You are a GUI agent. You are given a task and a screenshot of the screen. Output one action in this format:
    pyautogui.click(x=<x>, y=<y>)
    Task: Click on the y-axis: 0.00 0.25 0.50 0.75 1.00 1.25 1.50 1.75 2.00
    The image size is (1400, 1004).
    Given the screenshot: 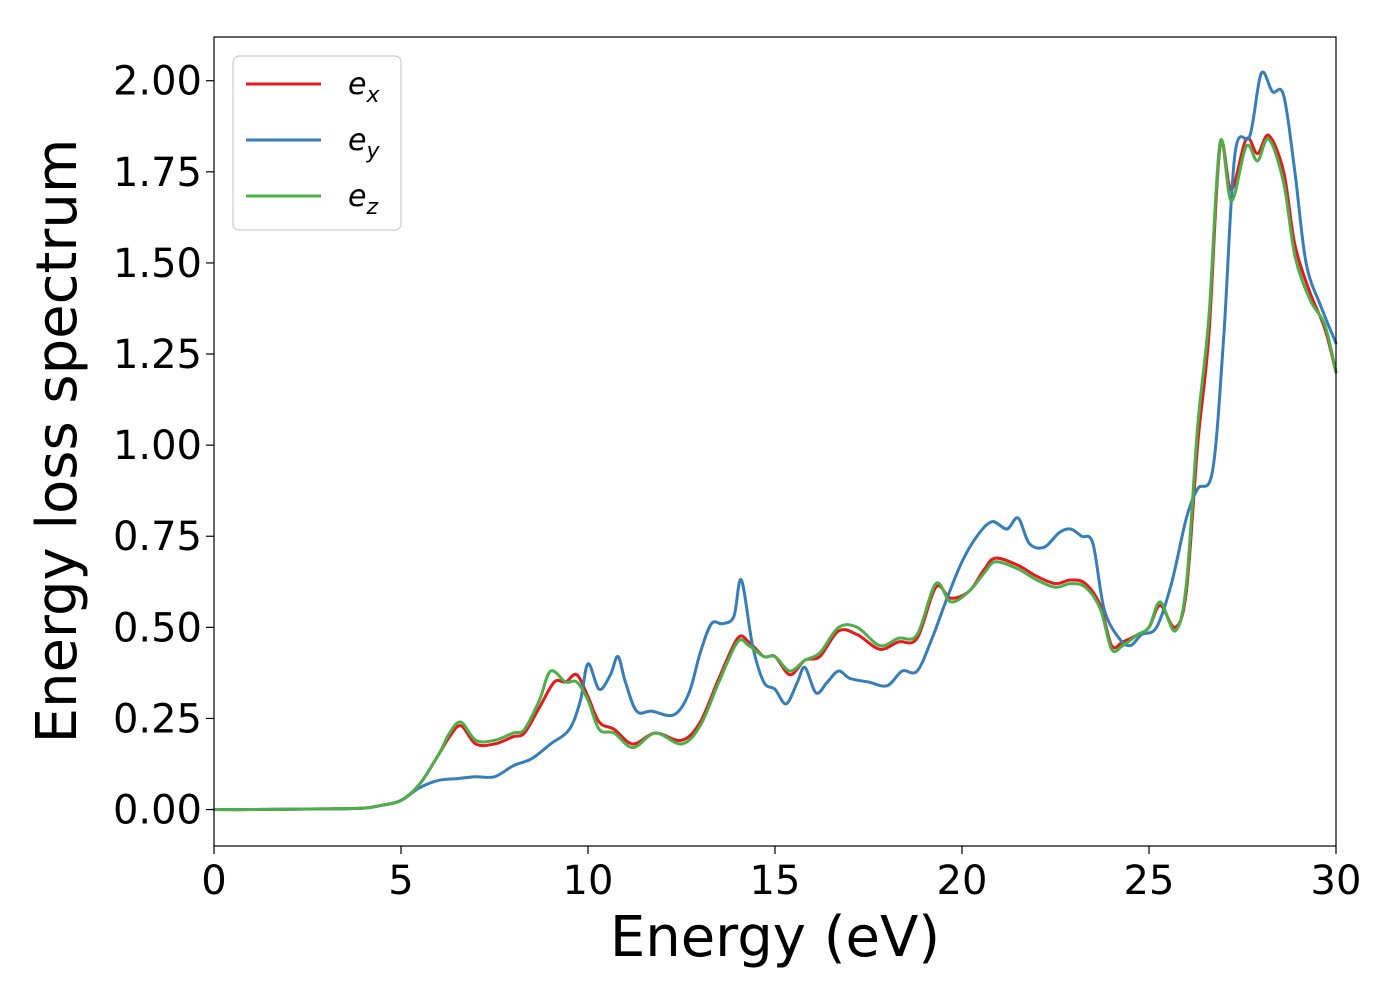 What is the action you would take?
    pyautogui.click(x=163, y=446)
    